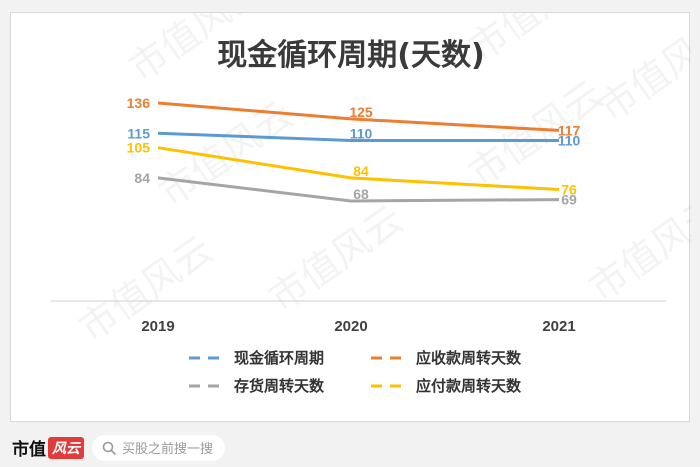  I want to click on series-lines, so click(358, 152).